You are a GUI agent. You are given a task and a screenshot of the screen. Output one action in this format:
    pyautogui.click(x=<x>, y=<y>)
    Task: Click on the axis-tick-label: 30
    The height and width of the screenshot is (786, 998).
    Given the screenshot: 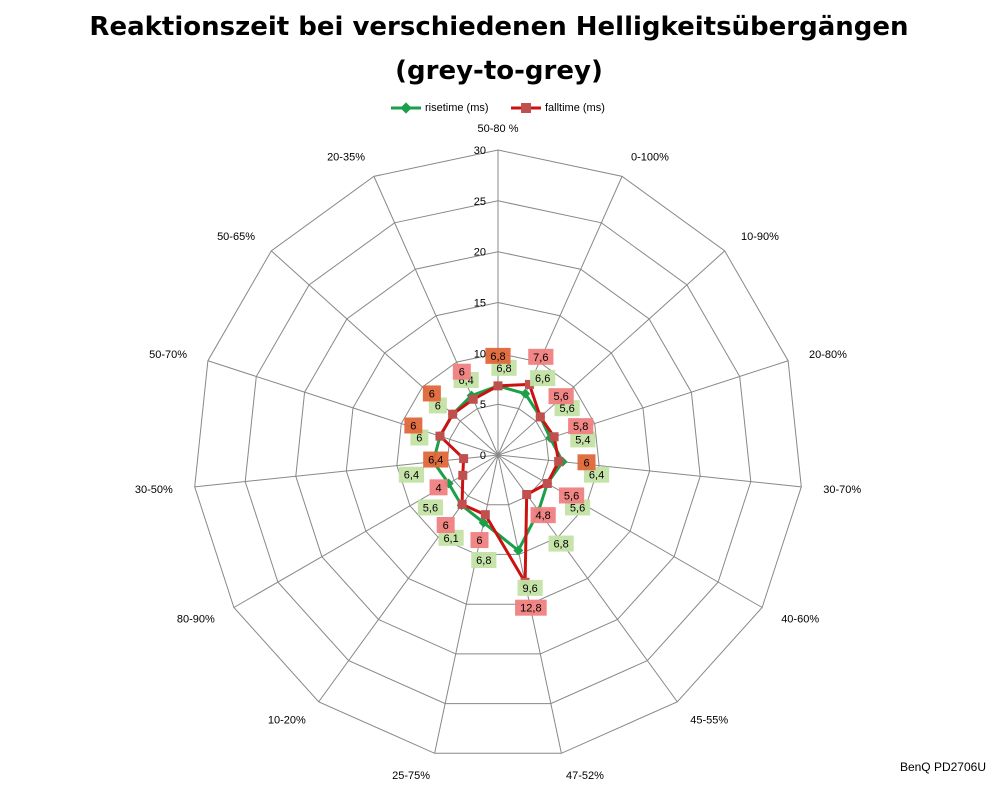 What is the action you would take?
    pyautogui.click(x=480, y=151)
    